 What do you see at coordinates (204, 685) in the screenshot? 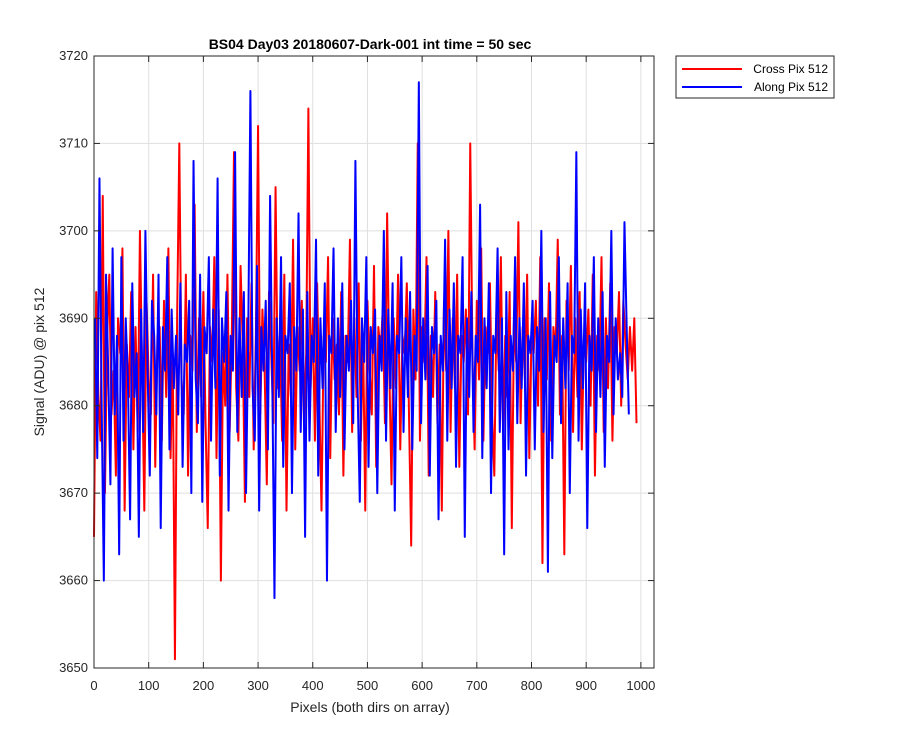
I see `x-tick-label: 200` at bounding box center [204, 685].